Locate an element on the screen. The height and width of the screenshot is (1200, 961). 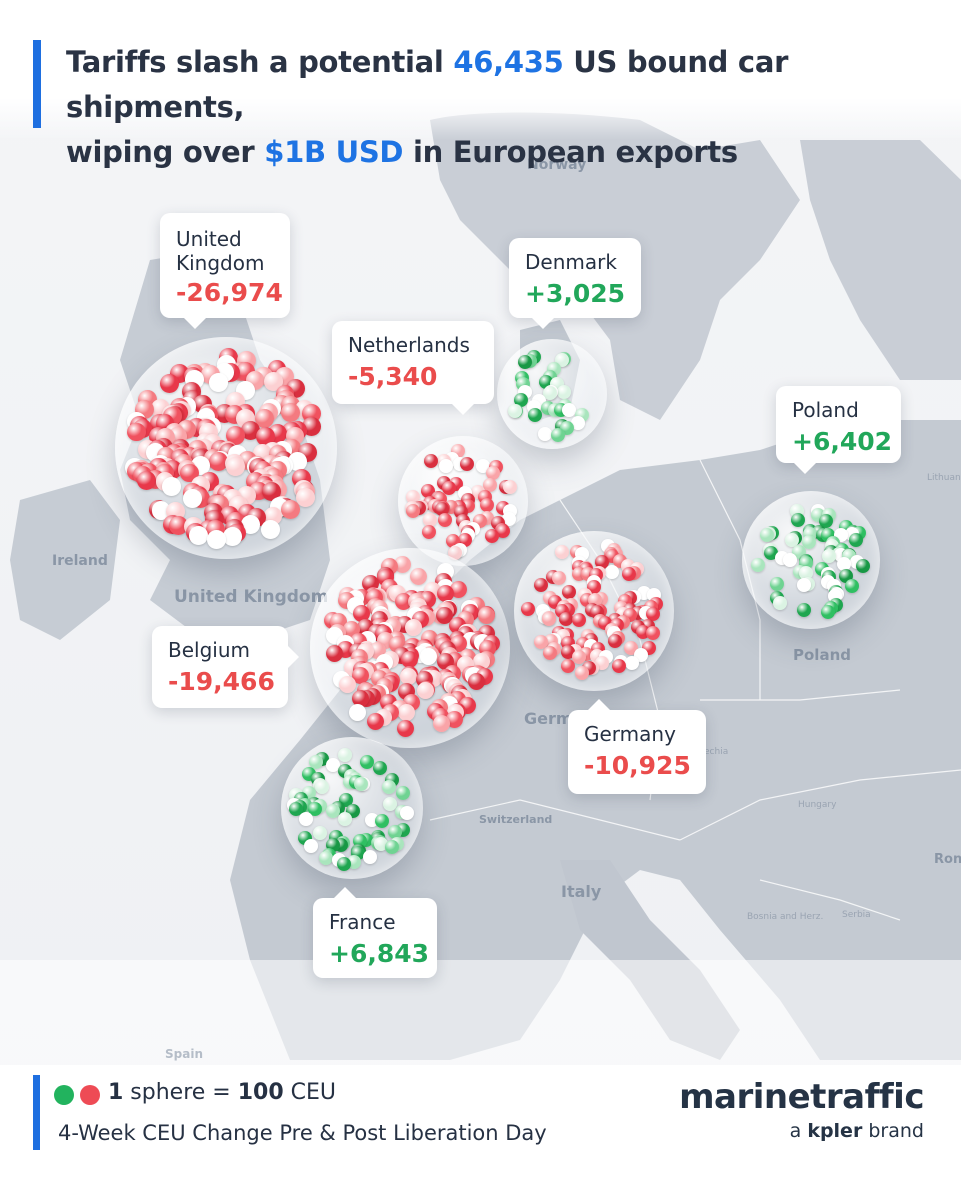
bubble-netherlands is located at coordinates (463, 501).